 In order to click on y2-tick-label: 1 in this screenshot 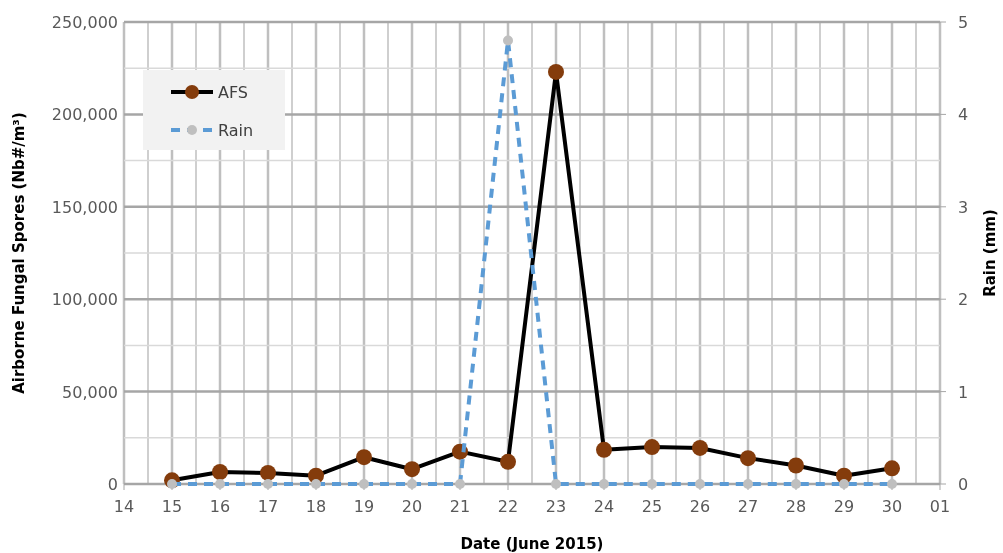, I will do `click(963, 392)`.